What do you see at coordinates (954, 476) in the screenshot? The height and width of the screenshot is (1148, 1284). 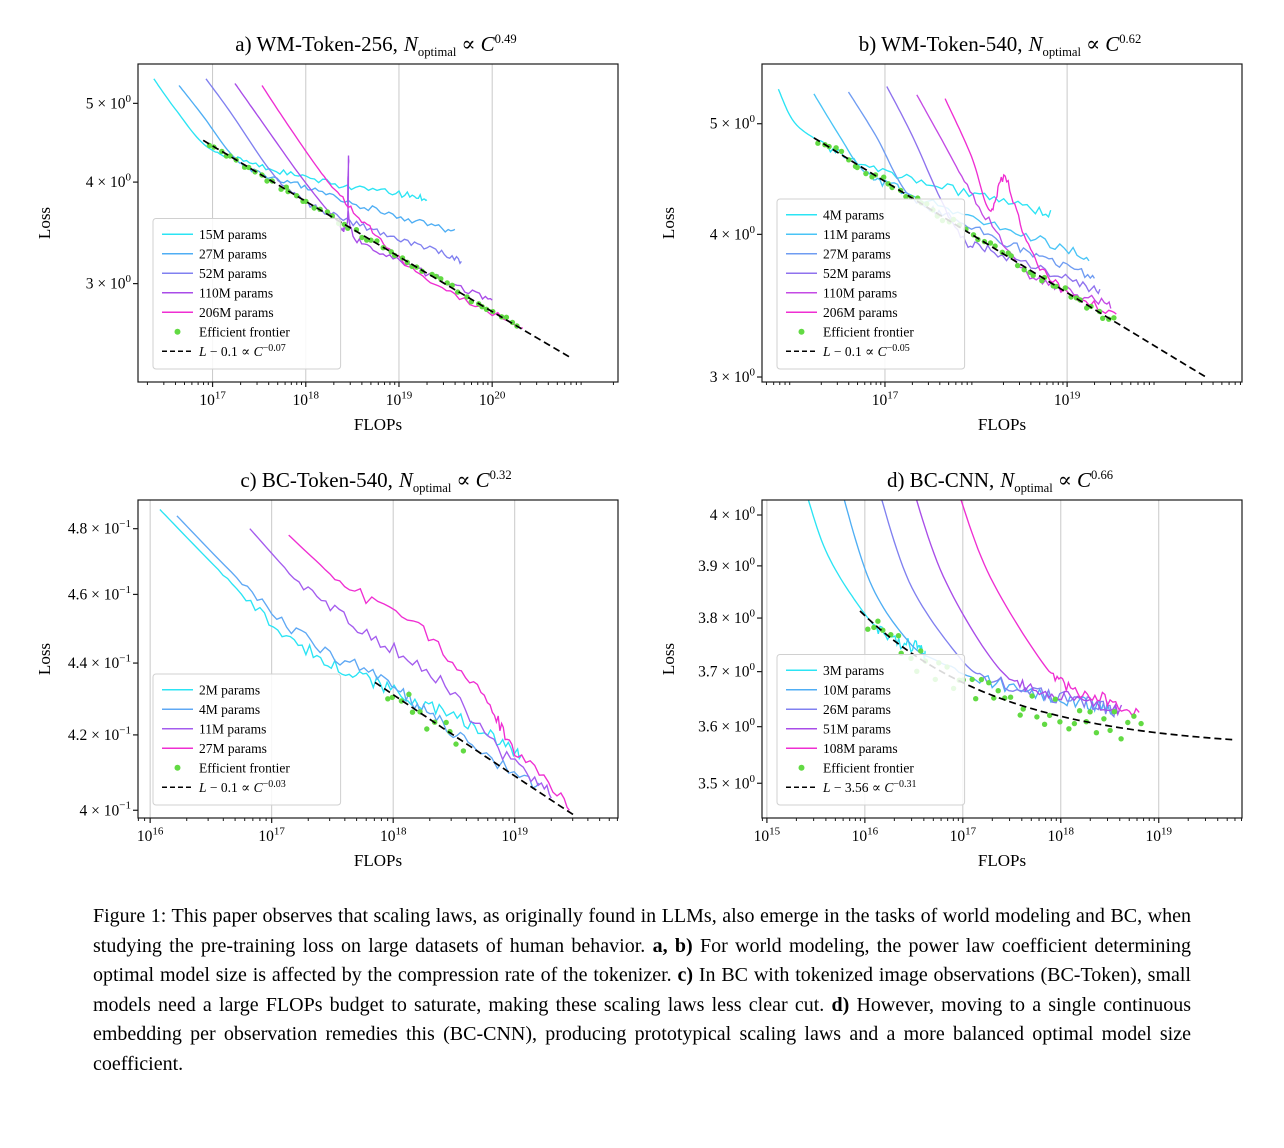 I see `panel-d-title: d) BC-CNN, Noptimal ∝ C0.66` at bounding box center [954, 476].